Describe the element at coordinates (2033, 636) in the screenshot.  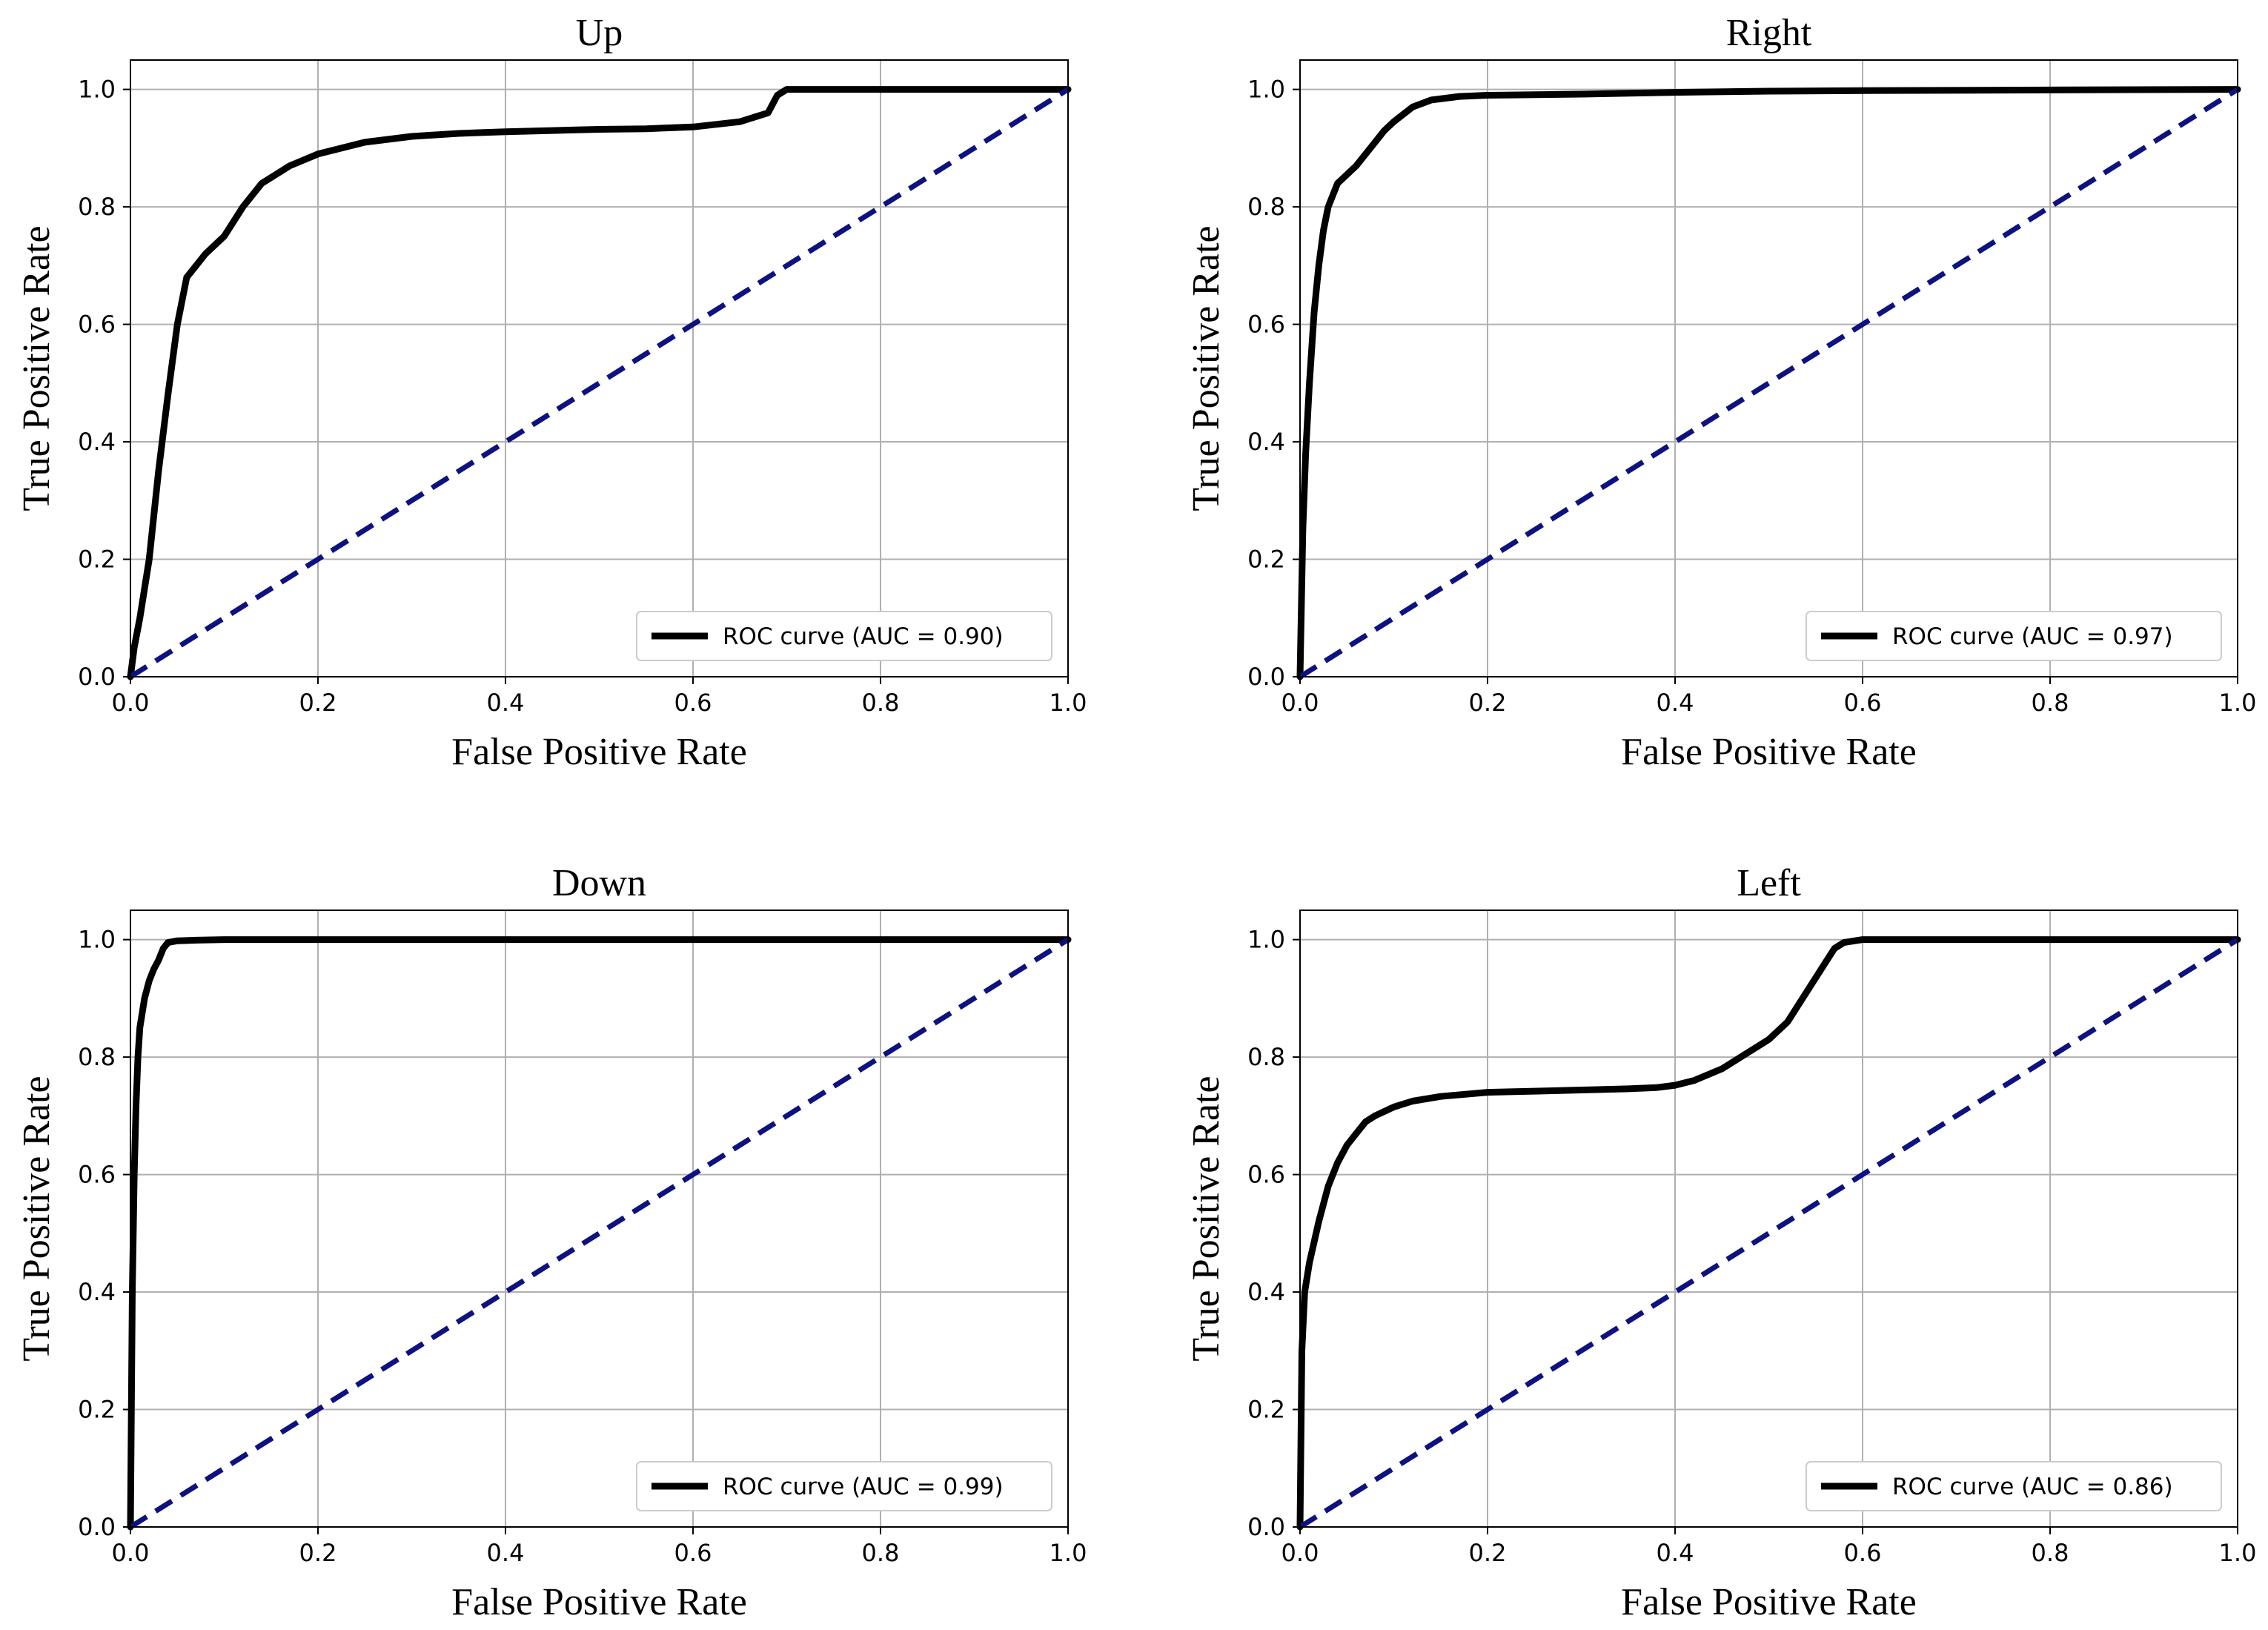
I see `legend-label: ROC curve (AUC = 0.97)` at that location.